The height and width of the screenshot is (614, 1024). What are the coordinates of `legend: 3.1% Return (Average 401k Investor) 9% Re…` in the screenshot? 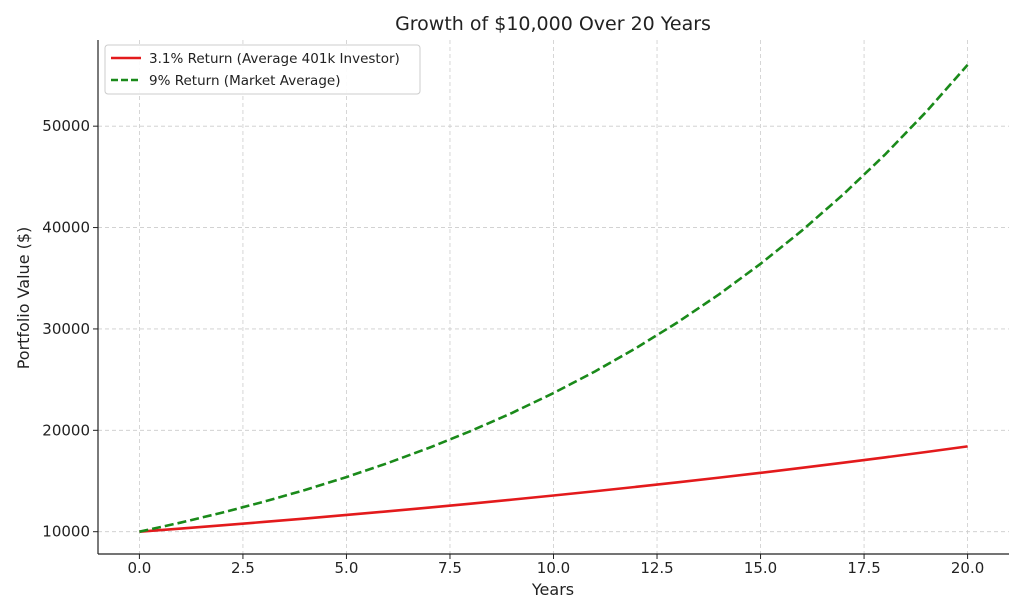 It's located at (262, 69).